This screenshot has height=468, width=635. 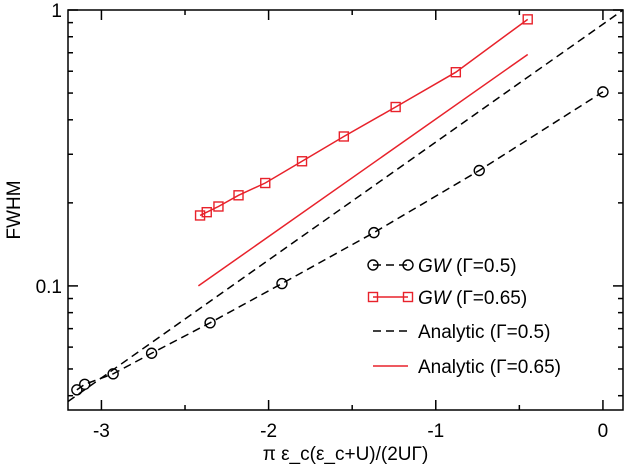 What do you see at coordinates (467, 266) in the screenshot?
I see `legend-label: GW (Γ=0.5)` at bounding box center [467, 266].